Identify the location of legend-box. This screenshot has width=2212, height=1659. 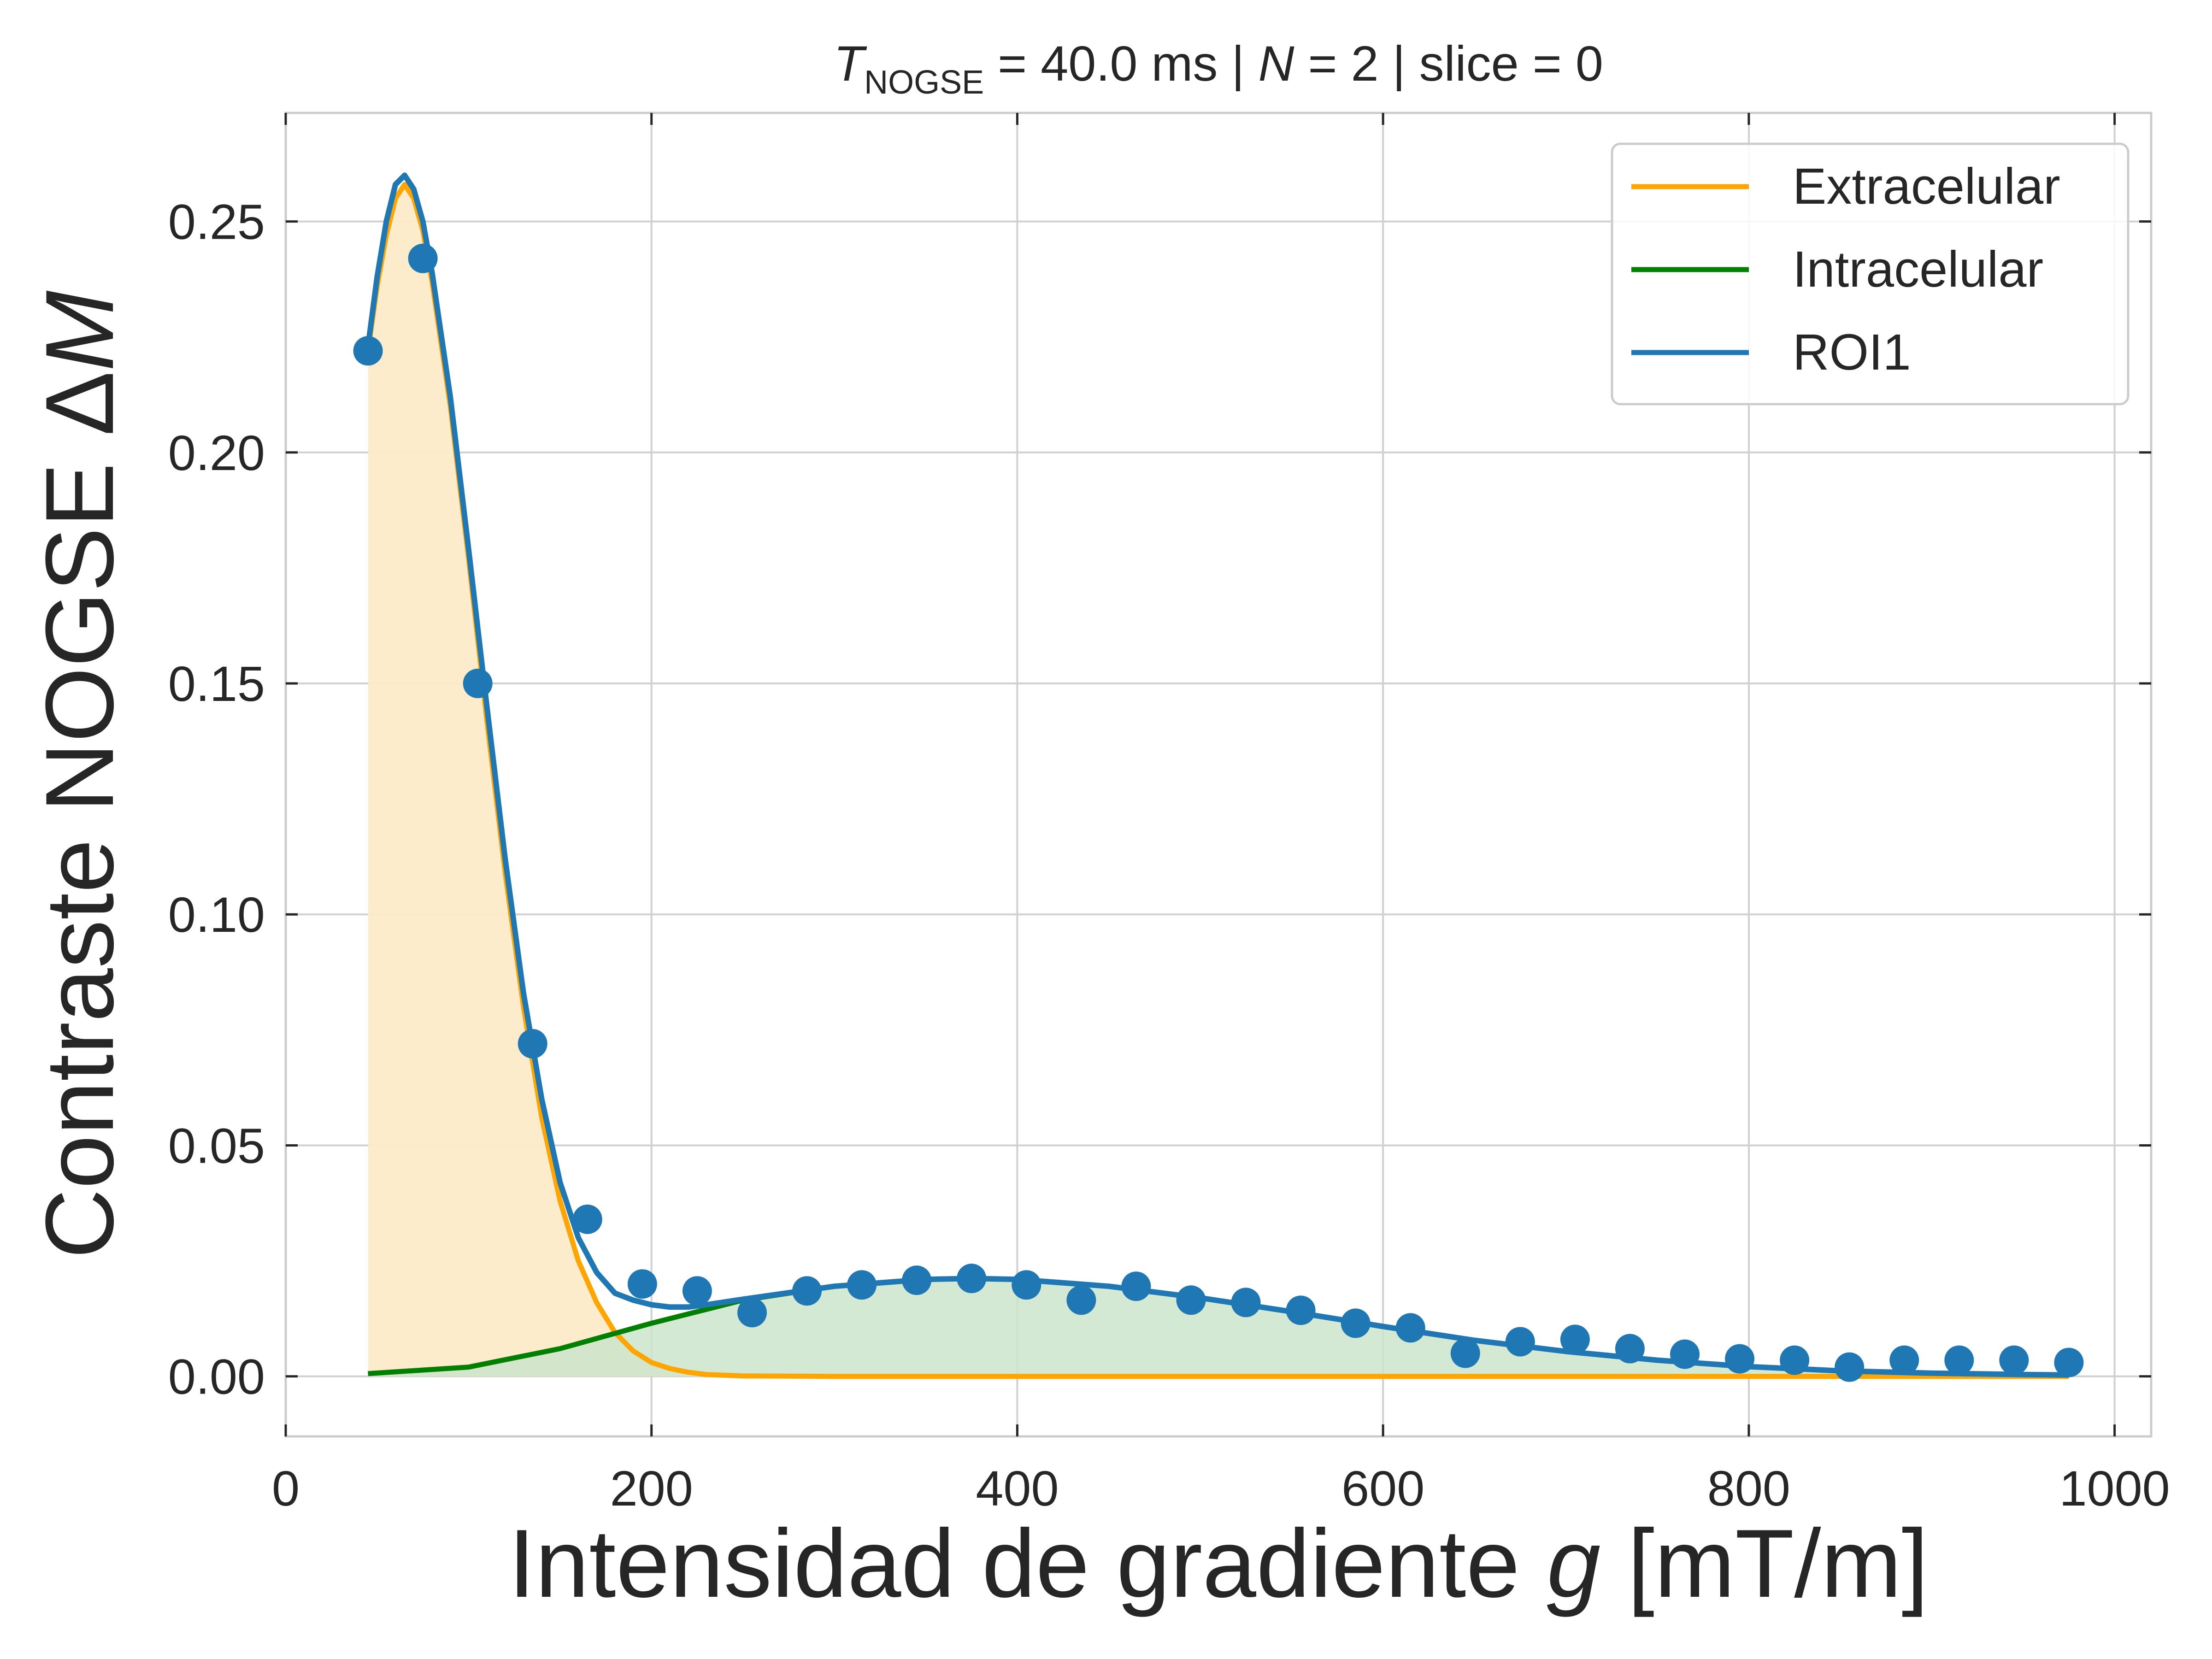
(1870, 274).